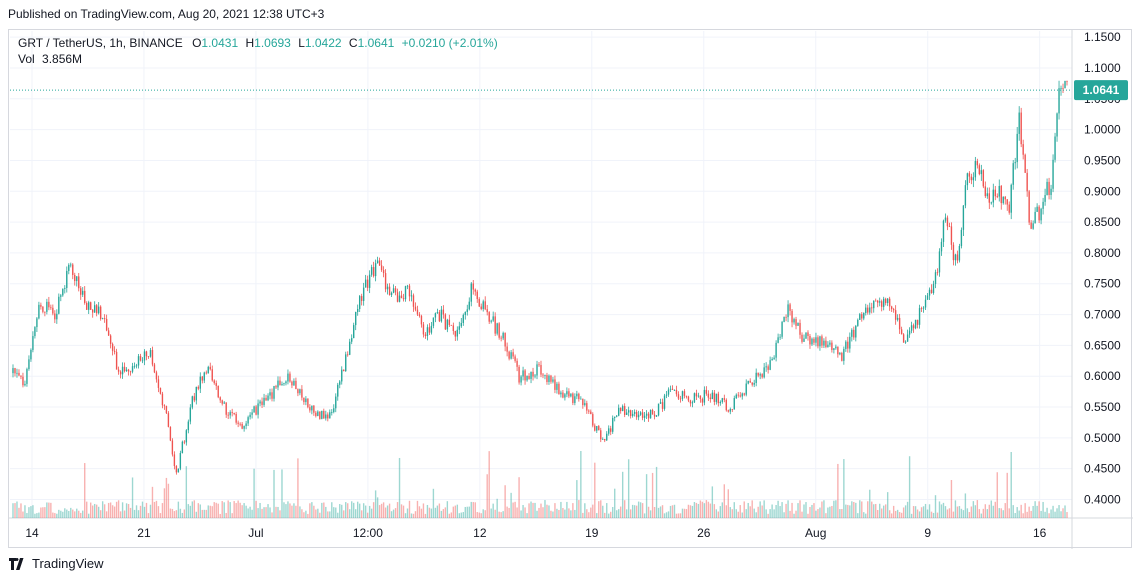  What do you see at coordinates (56, 563) in the screenshot?
I see `tradingview-footer: TradingView` at bounding box center [56, 563].